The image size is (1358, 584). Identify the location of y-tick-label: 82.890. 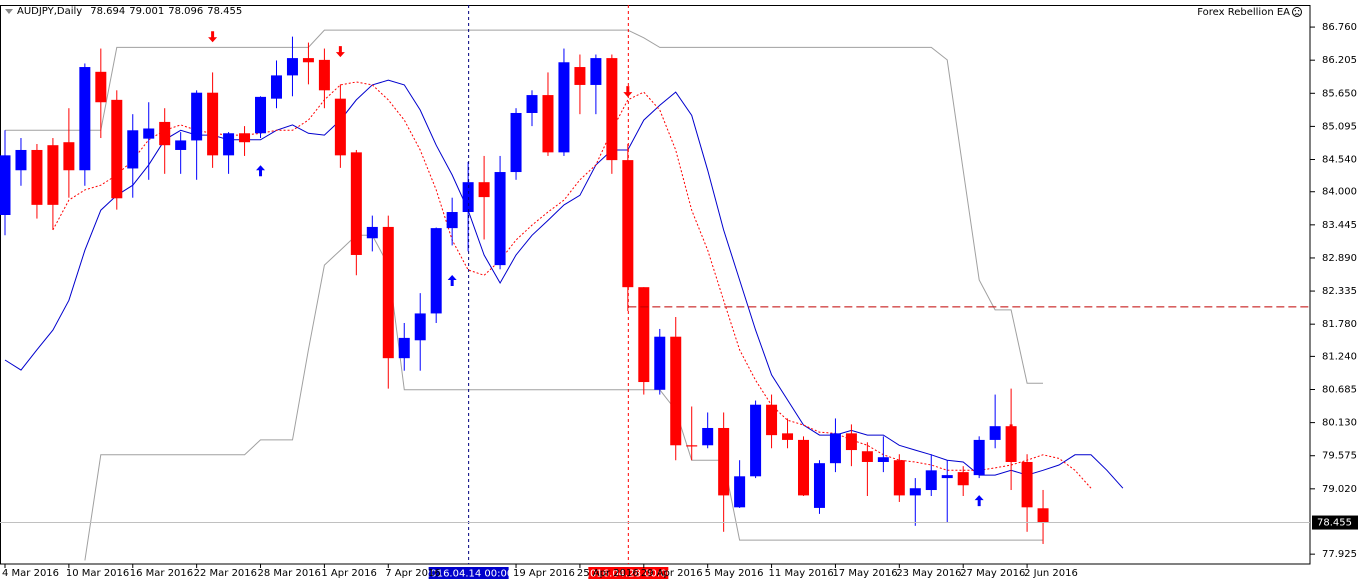
(1339, 258).